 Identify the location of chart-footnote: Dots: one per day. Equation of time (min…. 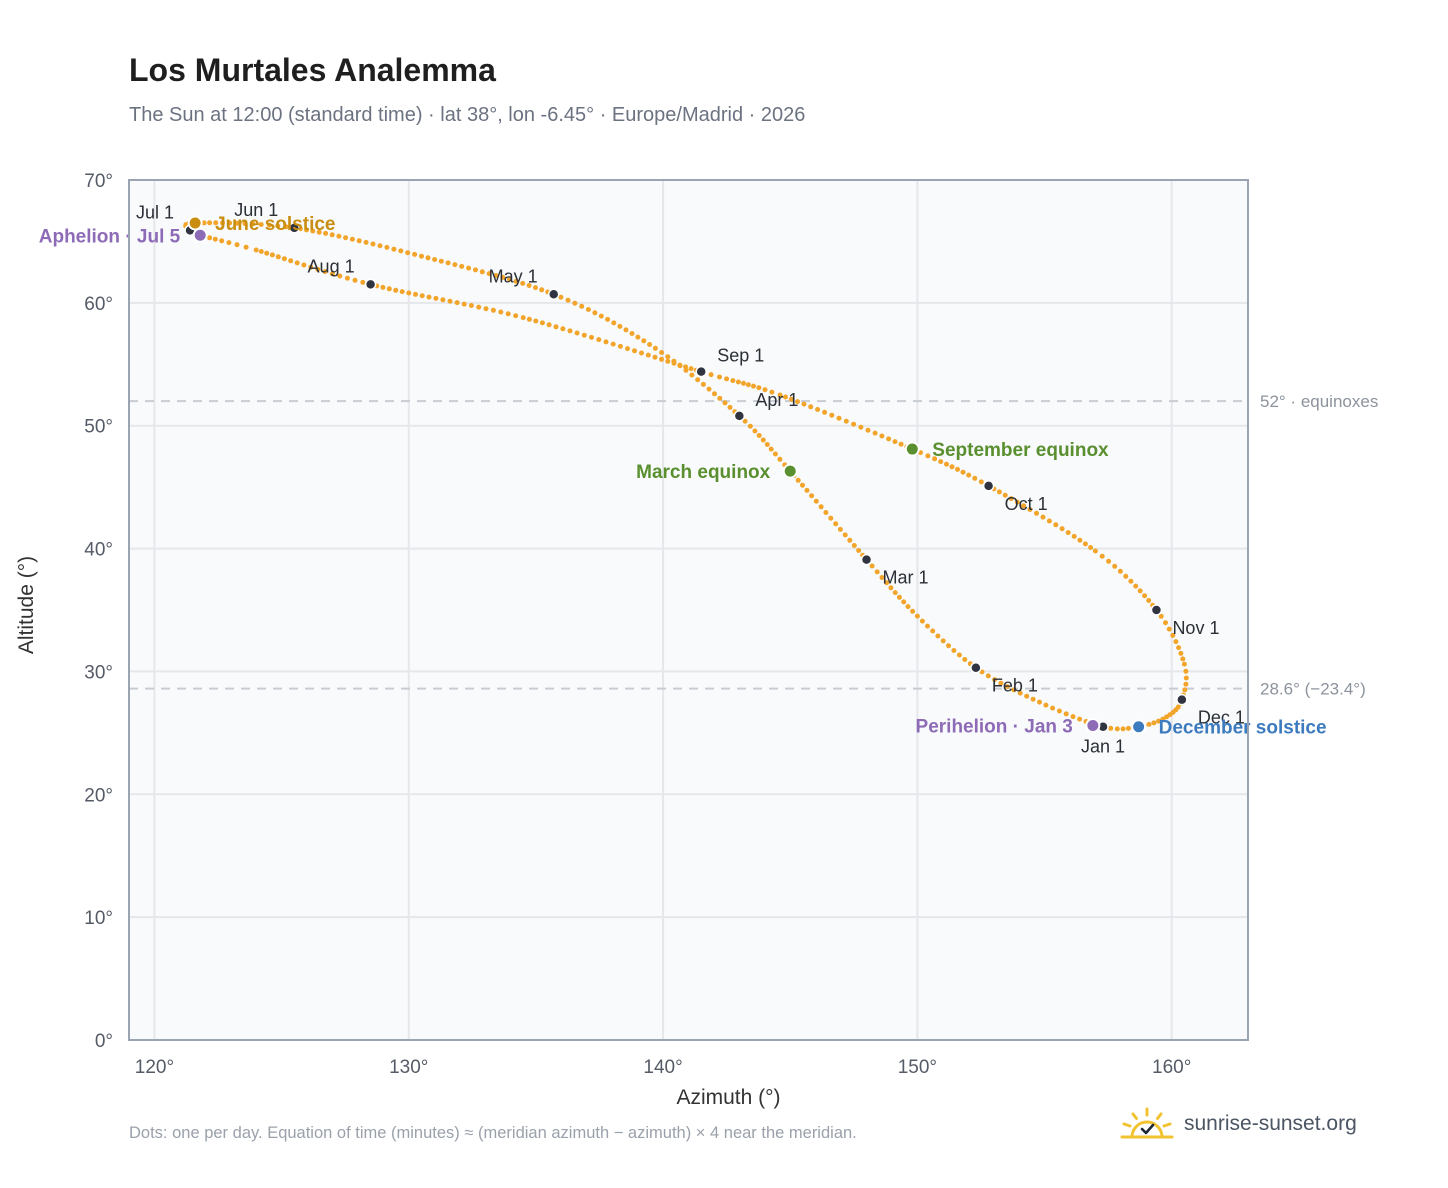
(493, 1133).